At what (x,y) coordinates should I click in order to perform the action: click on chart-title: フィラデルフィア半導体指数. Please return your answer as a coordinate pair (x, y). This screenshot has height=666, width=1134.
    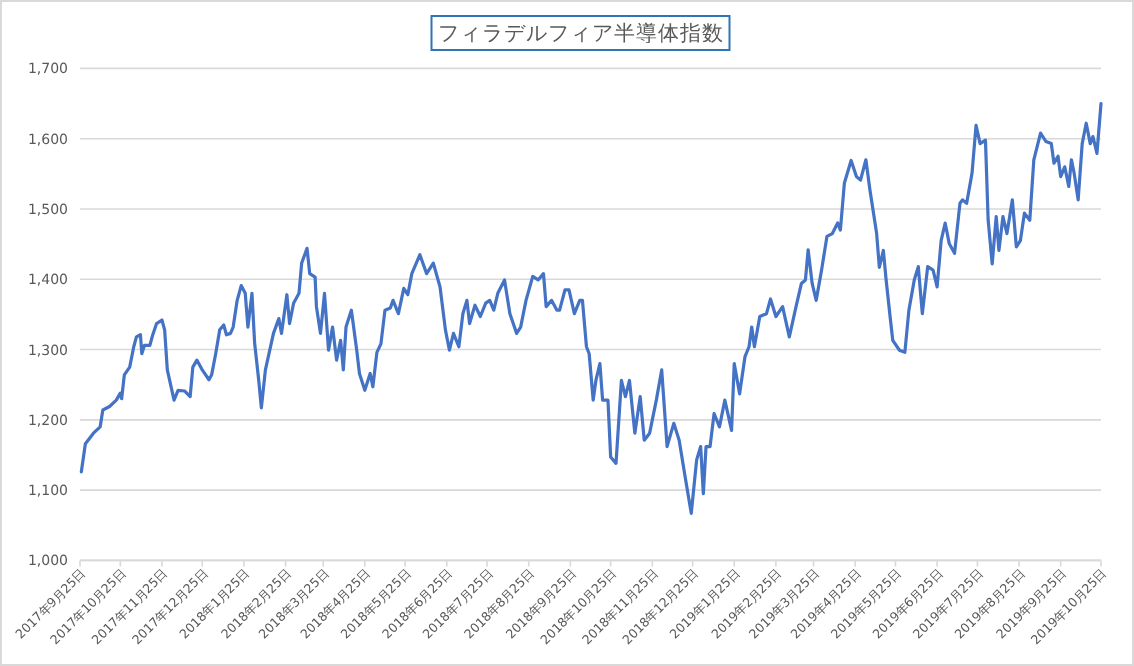
    Looking at the image, I should click on (580, 33).